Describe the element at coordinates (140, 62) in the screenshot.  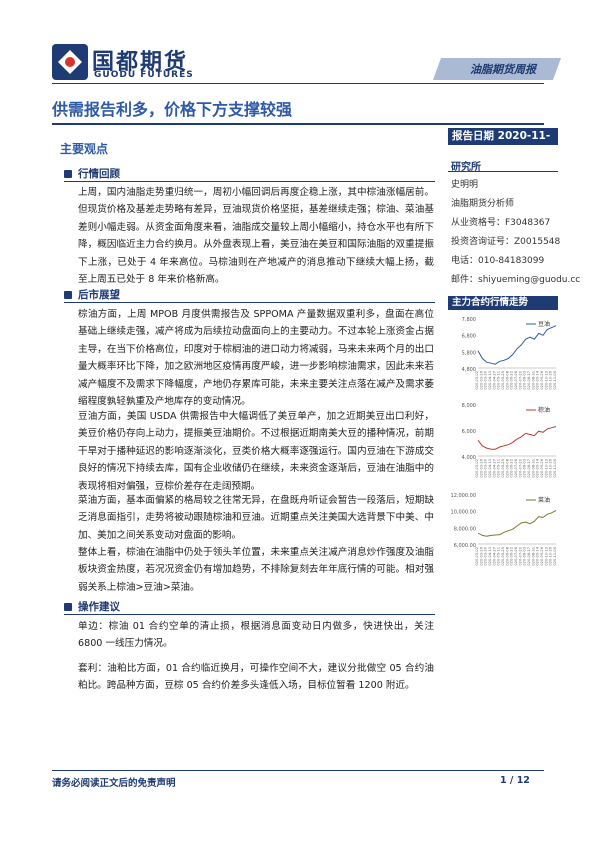
I see `logo-chinese-text: 国都期货` at that location.